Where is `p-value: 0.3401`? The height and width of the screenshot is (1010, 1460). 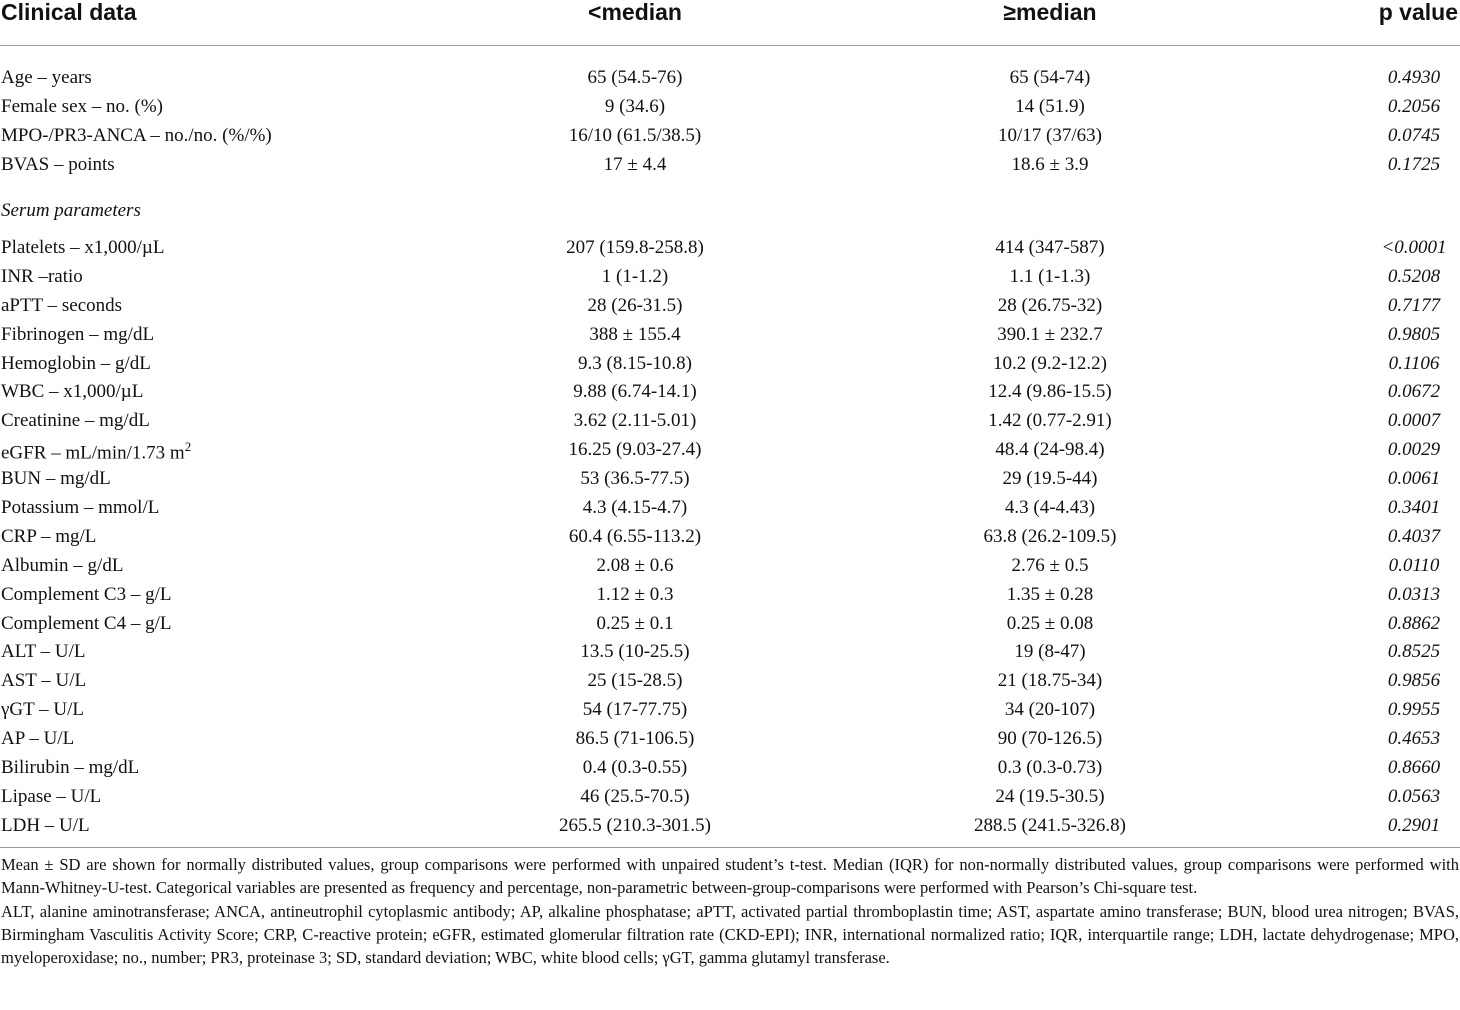
p-value: 0.3401 is located at coordinates (1414, 508).